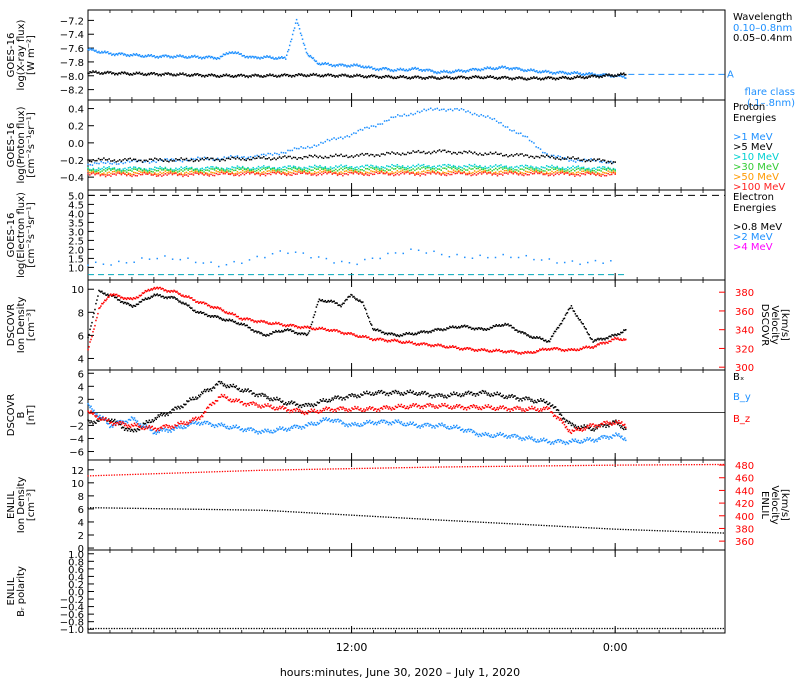  Describe the element at coordinates (774, 324) in the screenshot. I see `dscovr_density-y2label: Velocity` at that location.